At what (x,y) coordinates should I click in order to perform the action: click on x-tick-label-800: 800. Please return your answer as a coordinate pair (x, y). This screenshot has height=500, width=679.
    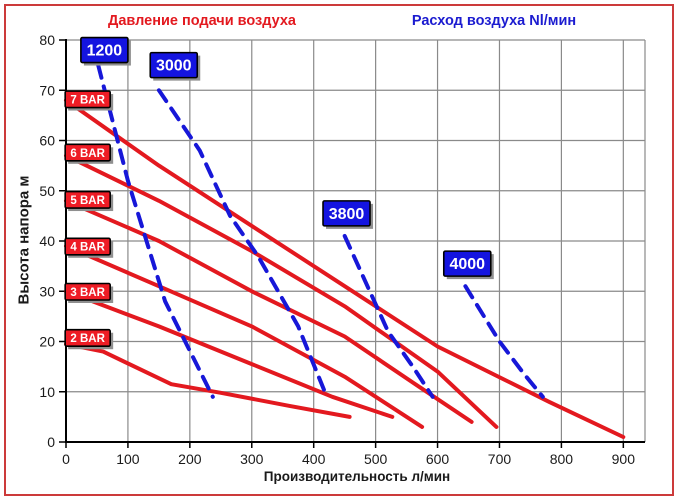
    Looking at the image, I should click on (562, 459).